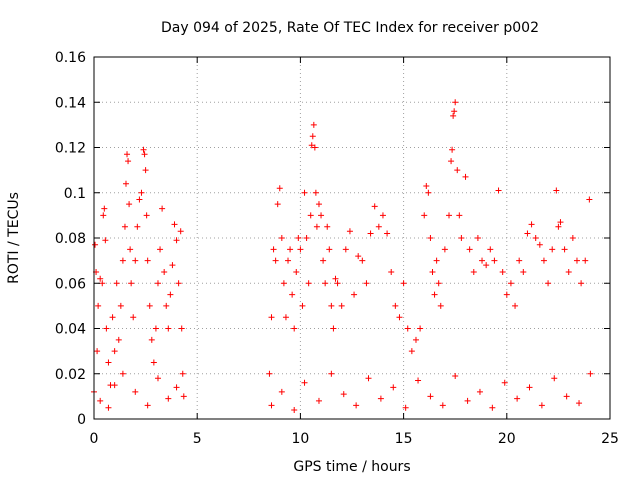 This screenshot has height=480, width=640. What do you see at coordinates (75, 194) in the screenshot?
I see `y-tick-label: 0.1` at bounding box center [75, 194].